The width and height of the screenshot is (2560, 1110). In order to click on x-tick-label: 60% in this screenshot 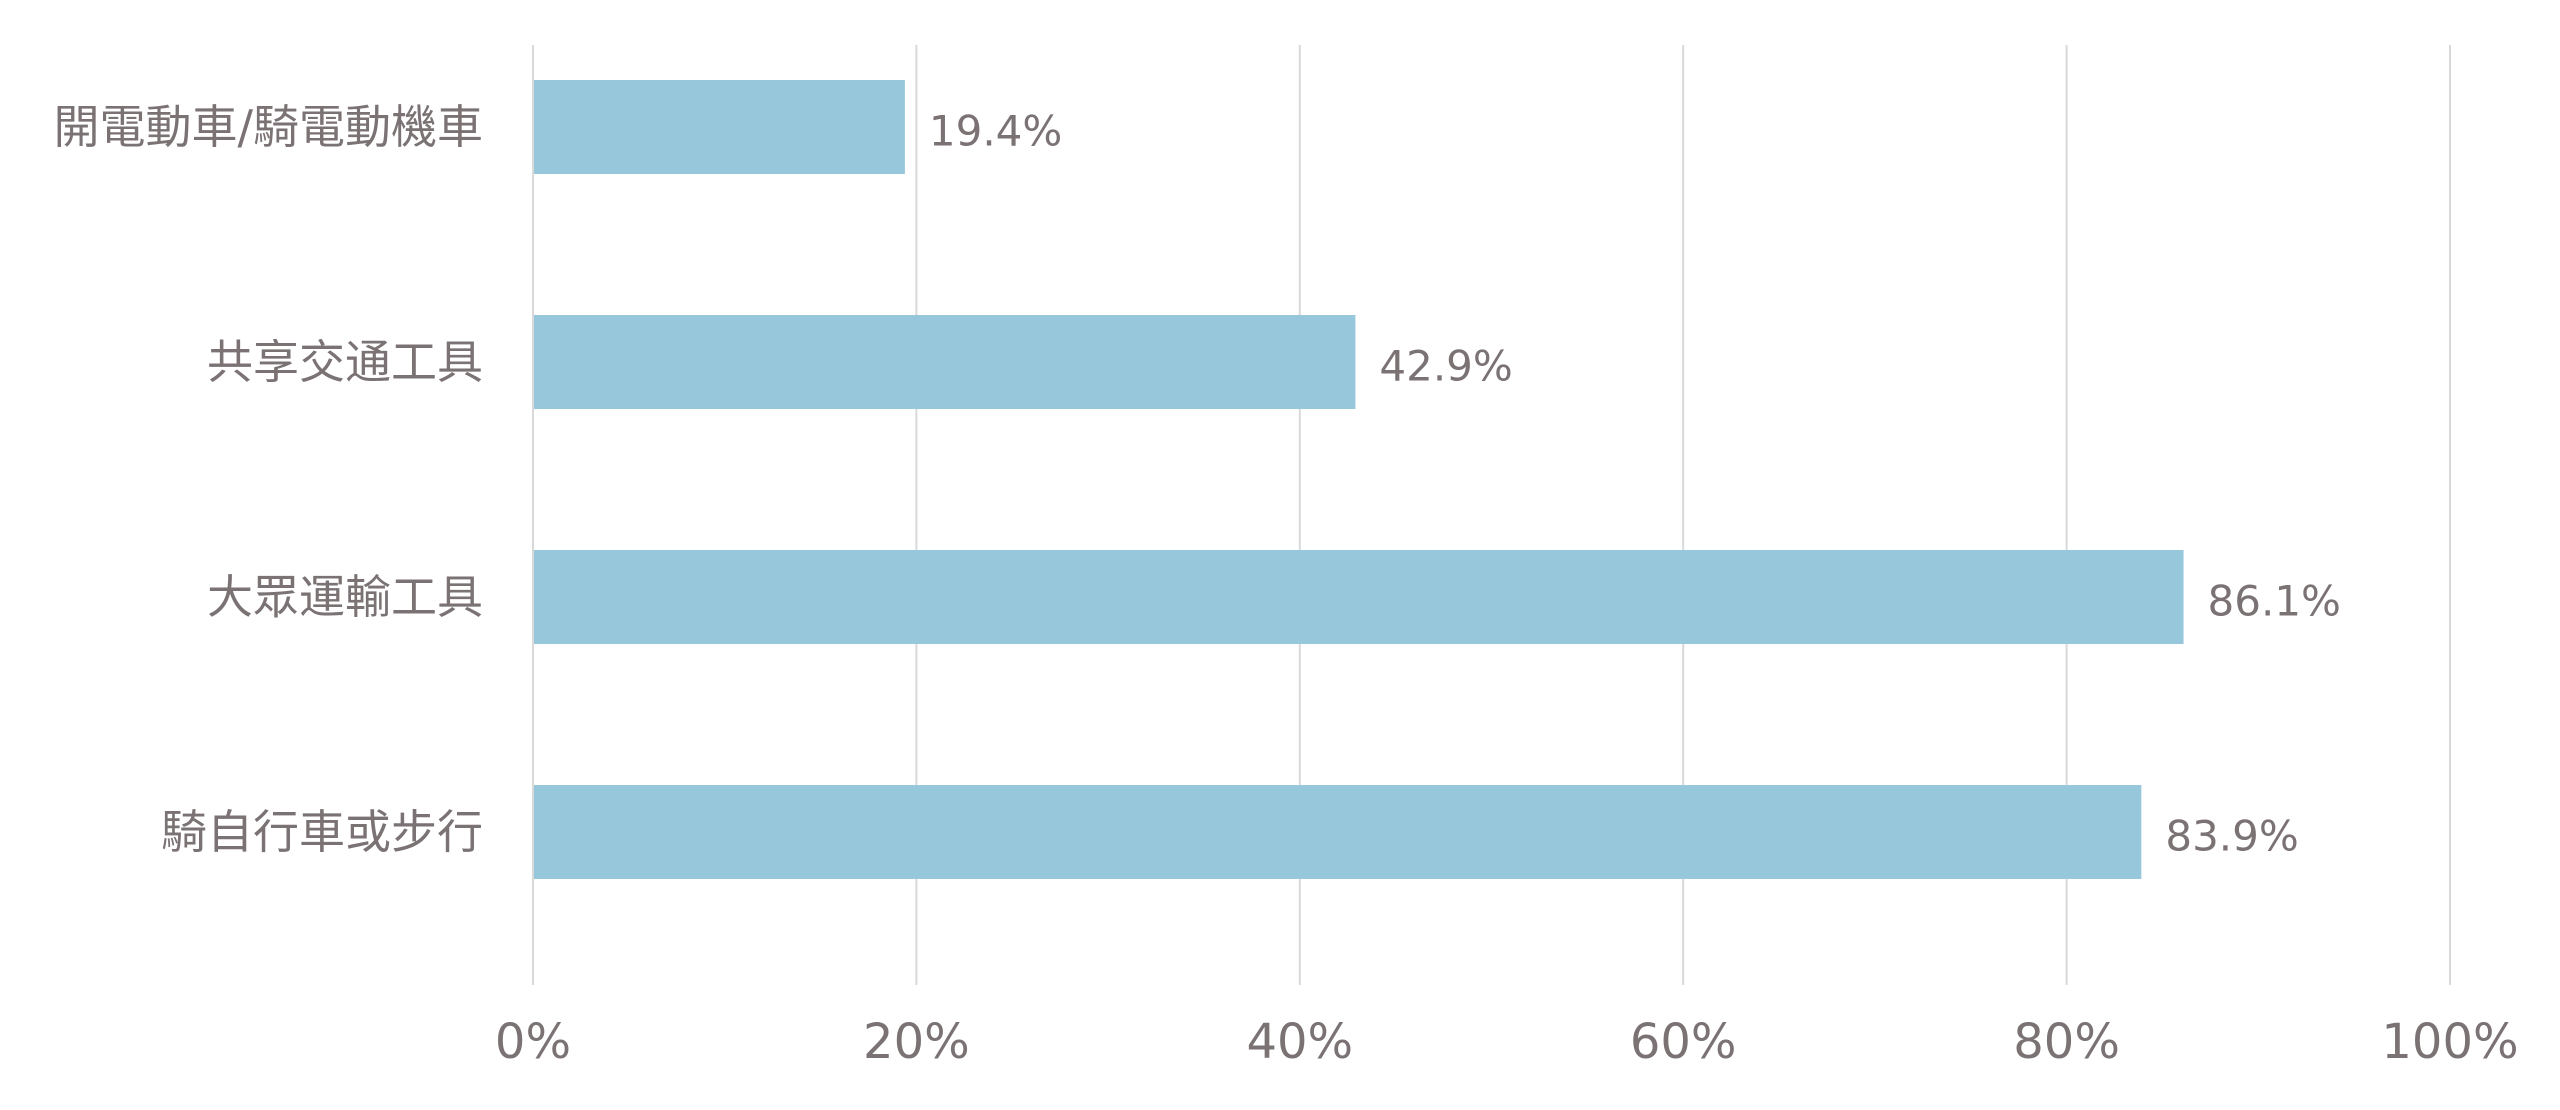, I will do `click(1683, 1042)`.